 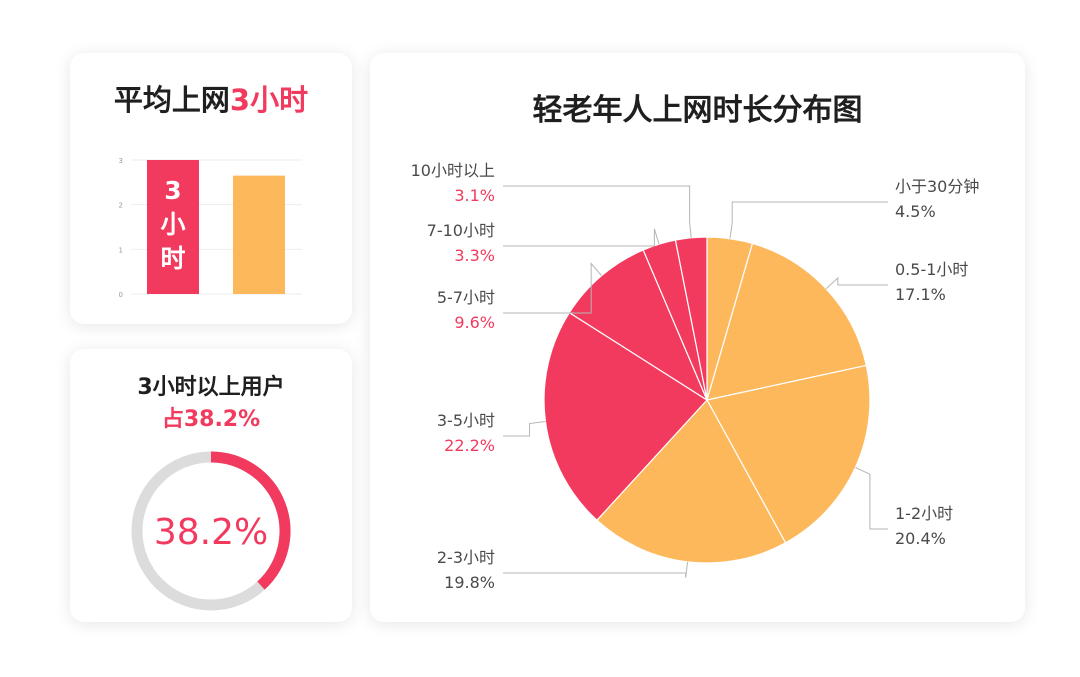 I want to click on pie-slice-label: 7-10小时, so click(x=461, y=230).